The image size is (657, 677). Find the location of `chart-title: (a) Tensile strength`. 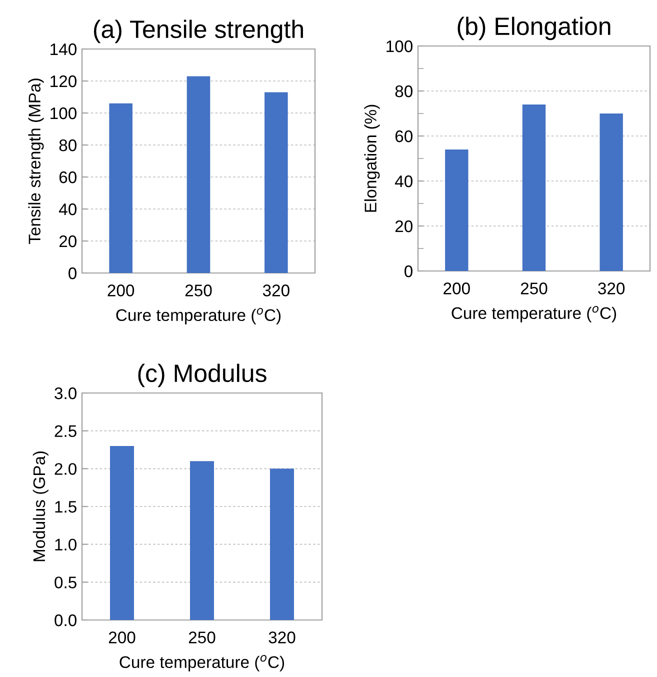

chart-title: (a) Tensile strength is located at coordinates (198, 32).